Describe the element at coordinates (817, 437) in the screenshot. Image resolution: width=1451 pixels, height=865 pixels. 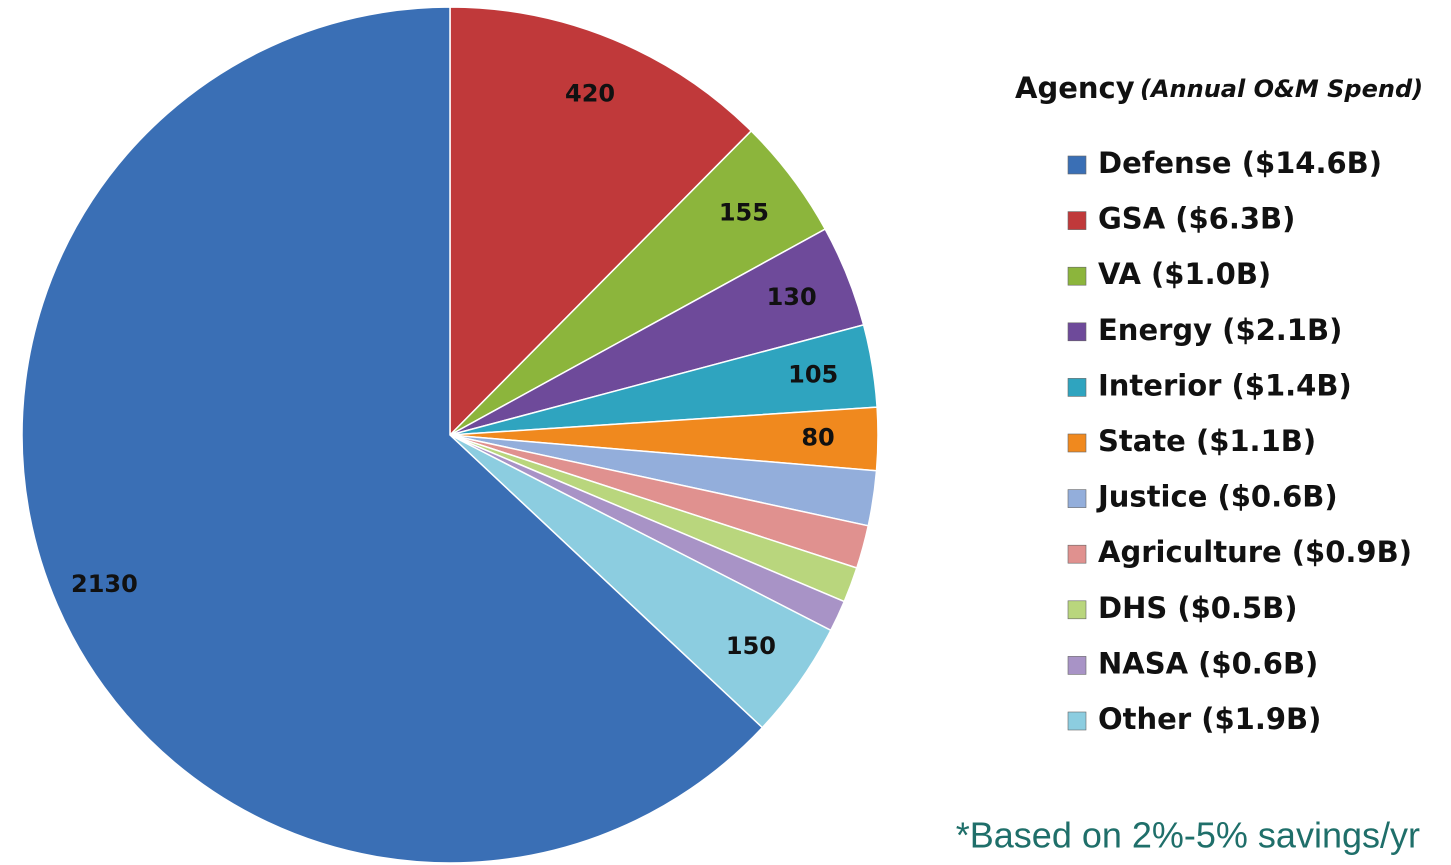
I see `data-label: 80` at that location.